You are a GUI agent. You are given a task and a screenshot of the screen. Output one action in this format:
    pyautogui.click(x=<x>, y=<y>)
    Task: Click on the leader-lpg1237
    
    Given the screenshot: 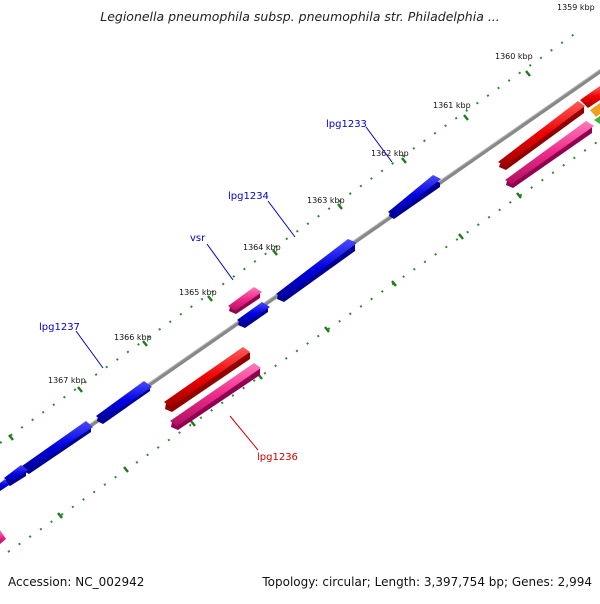 What is the action you would take?
    pyautogui.click(x=89, y=349)
    